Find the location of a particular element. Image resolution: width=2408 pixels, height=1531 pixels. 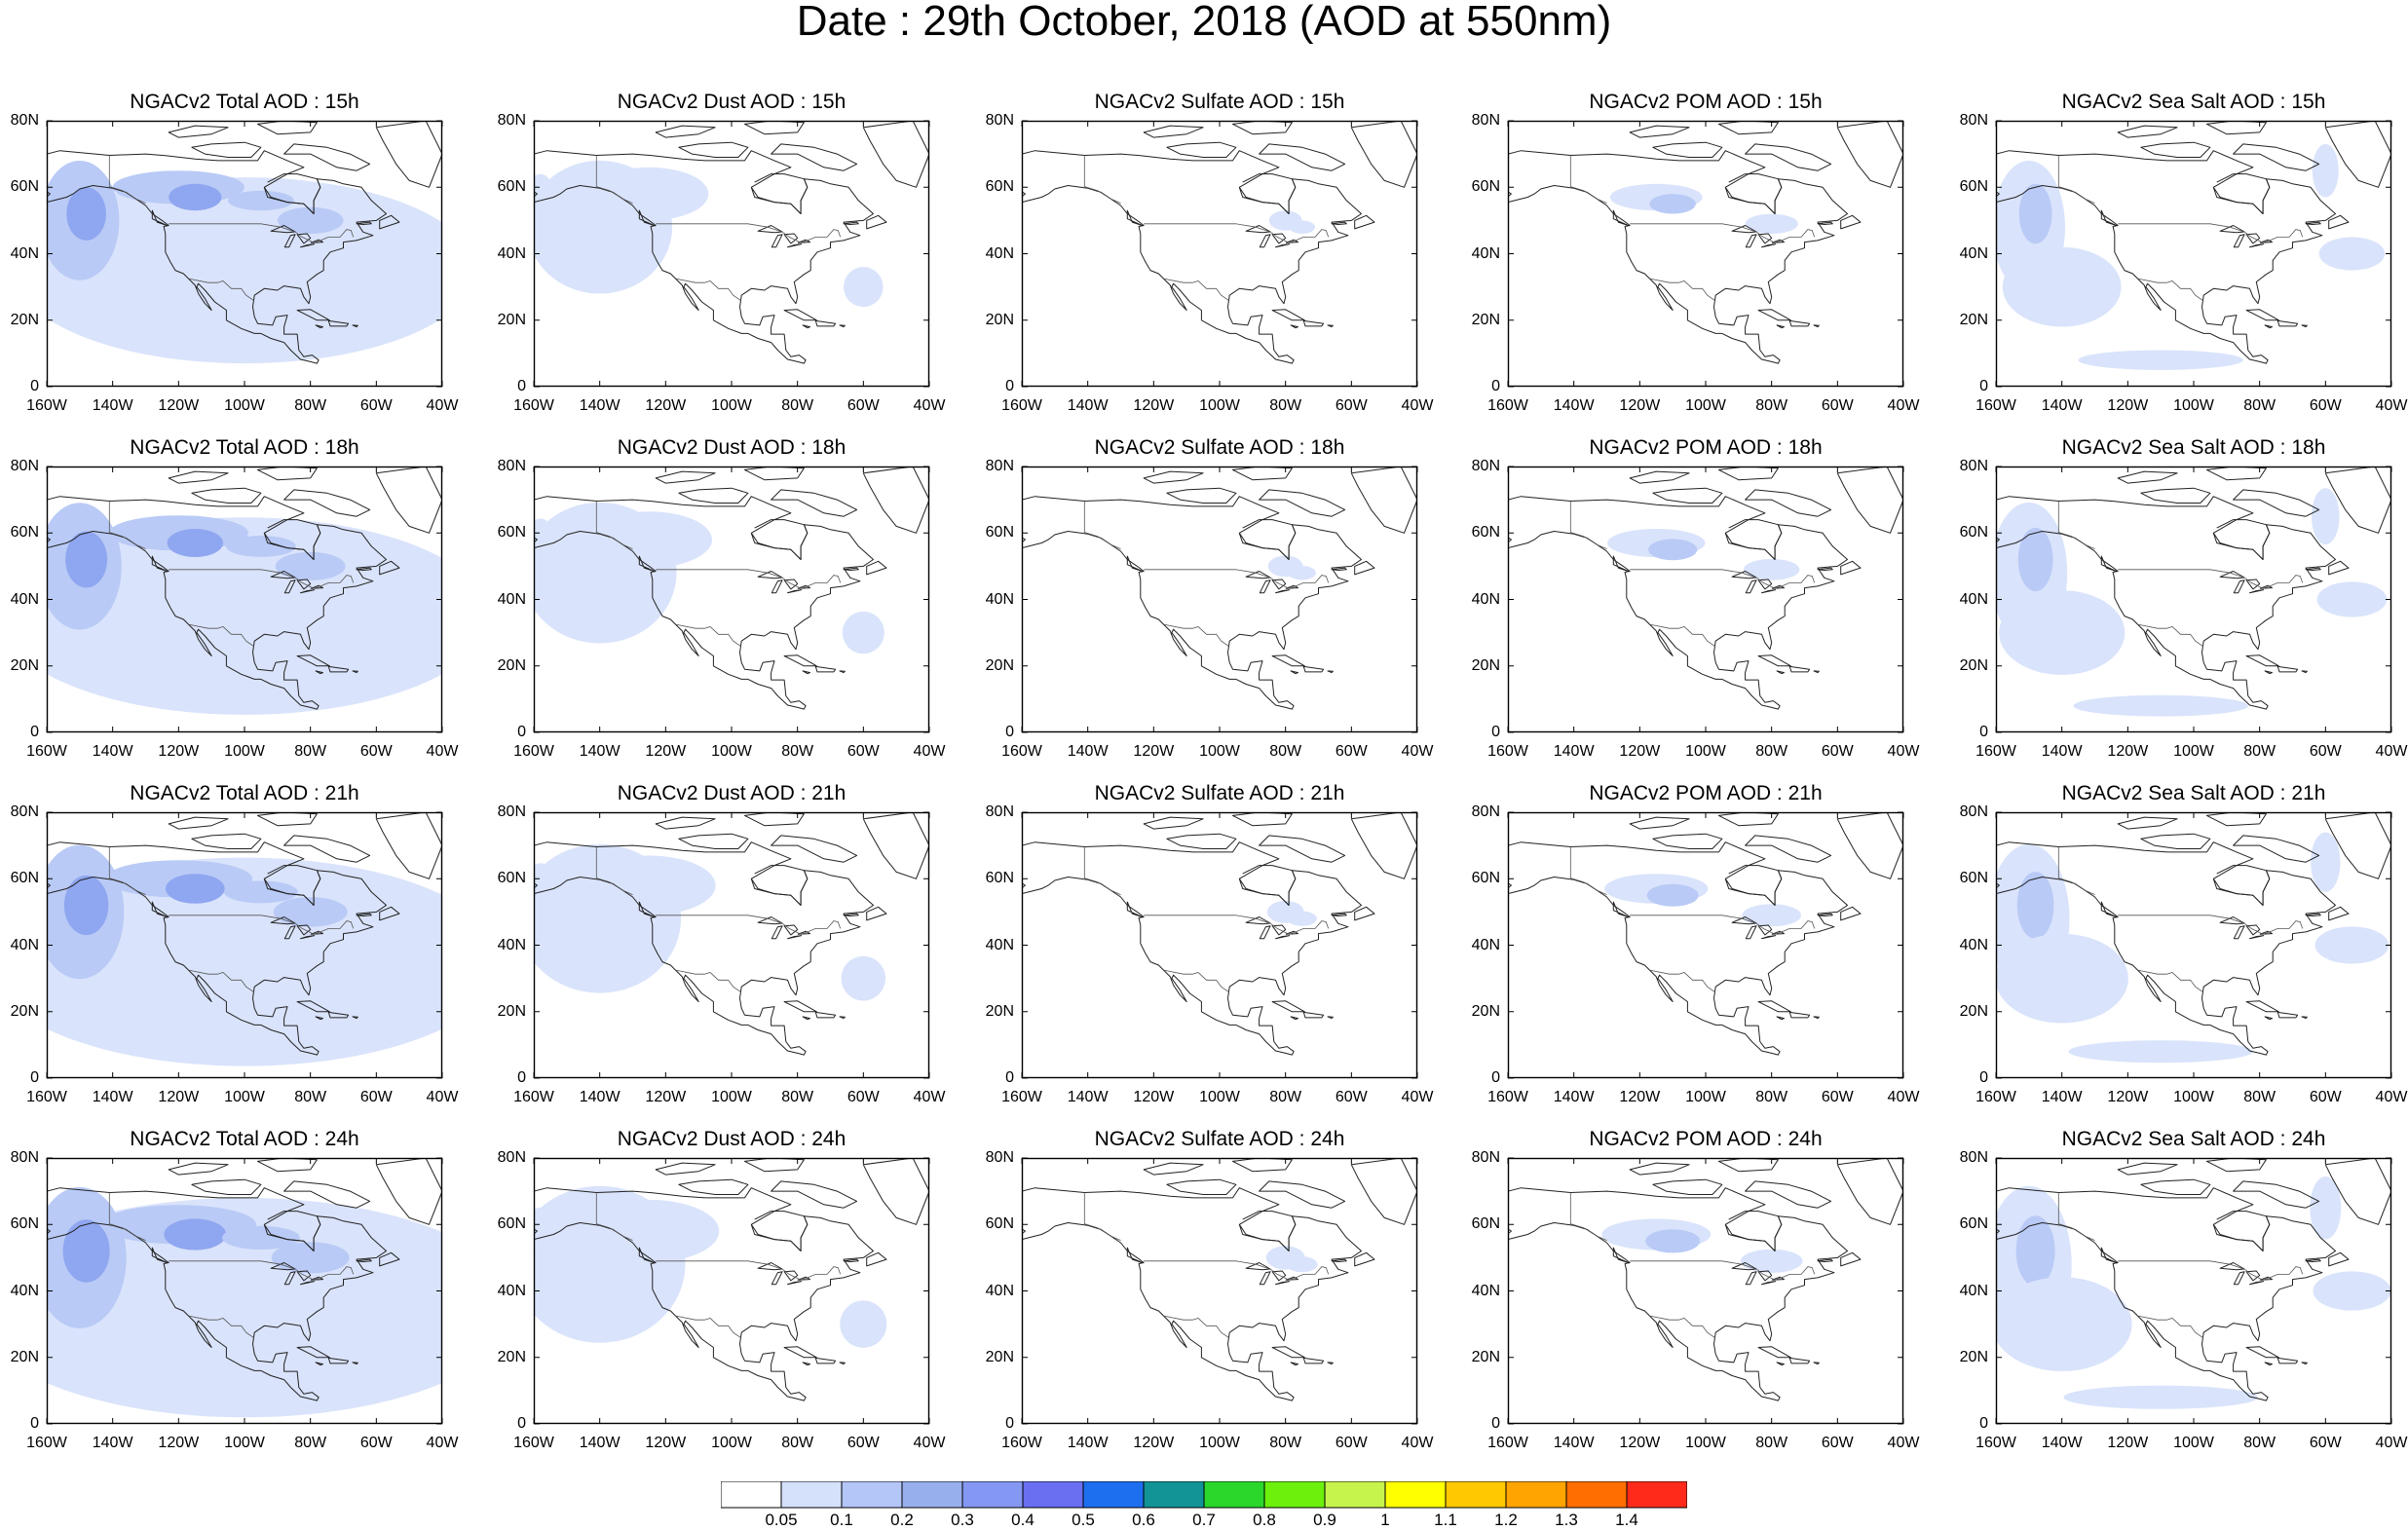

panel-title: NGACv2 POM AOD : 21h is located at coordinates (1706, 793).